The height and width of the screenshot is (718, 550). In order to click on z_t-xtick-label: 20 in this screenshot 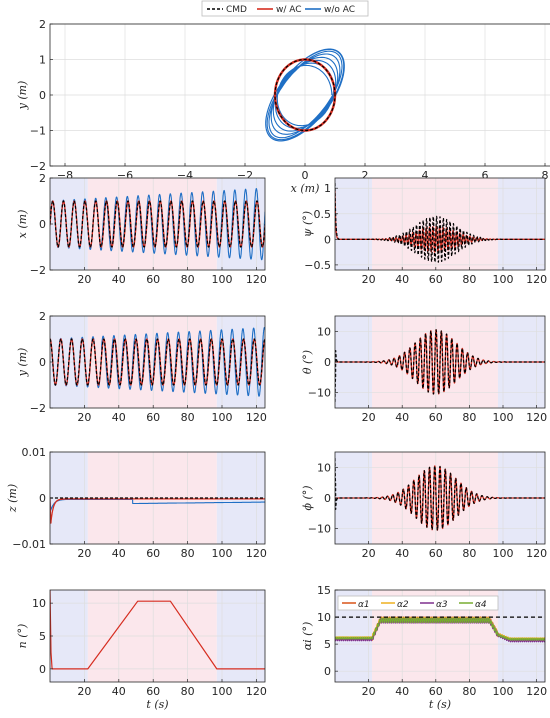, I will do `click(84, 553)`.